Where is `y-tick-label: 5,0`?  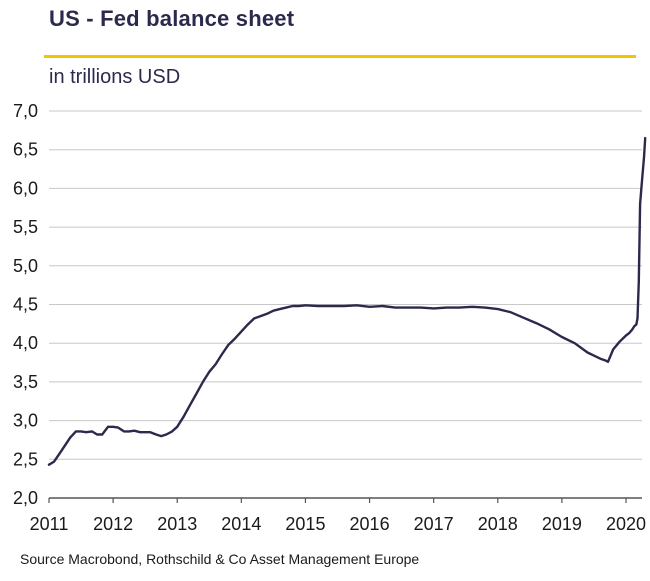 y-tick-label: 5,0 is located at coordinates (25, 266).